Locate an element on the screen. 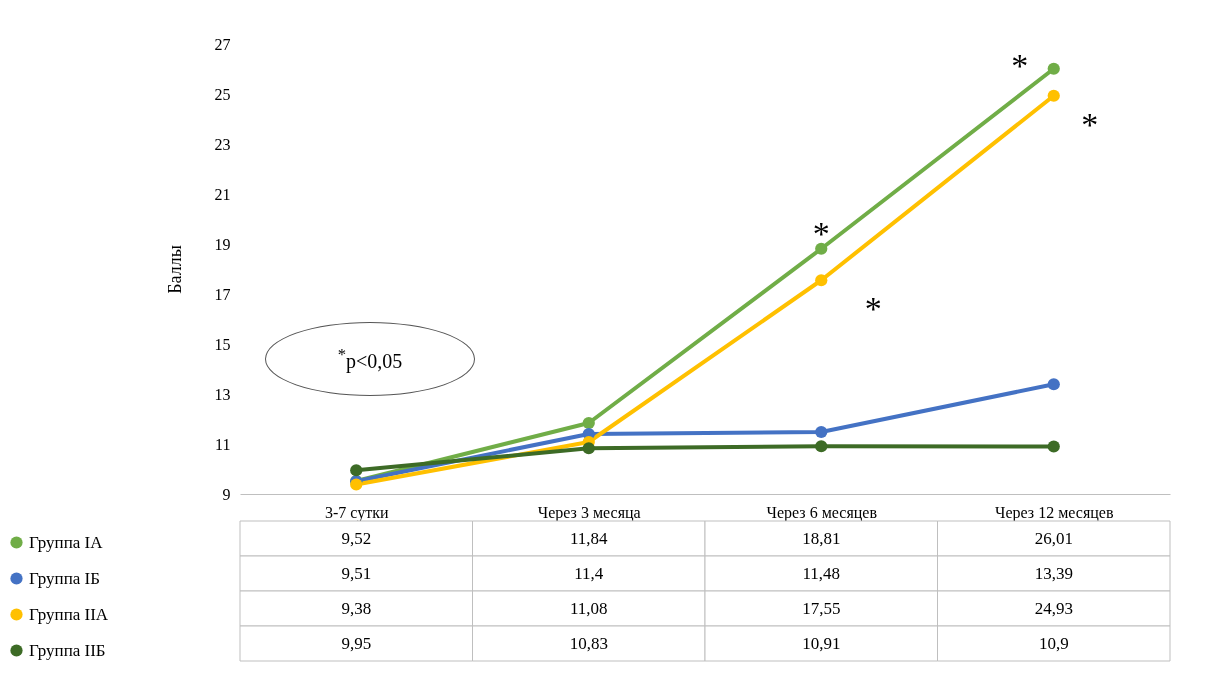  y-tick-label: 15 is located at coordinates (222, 344).